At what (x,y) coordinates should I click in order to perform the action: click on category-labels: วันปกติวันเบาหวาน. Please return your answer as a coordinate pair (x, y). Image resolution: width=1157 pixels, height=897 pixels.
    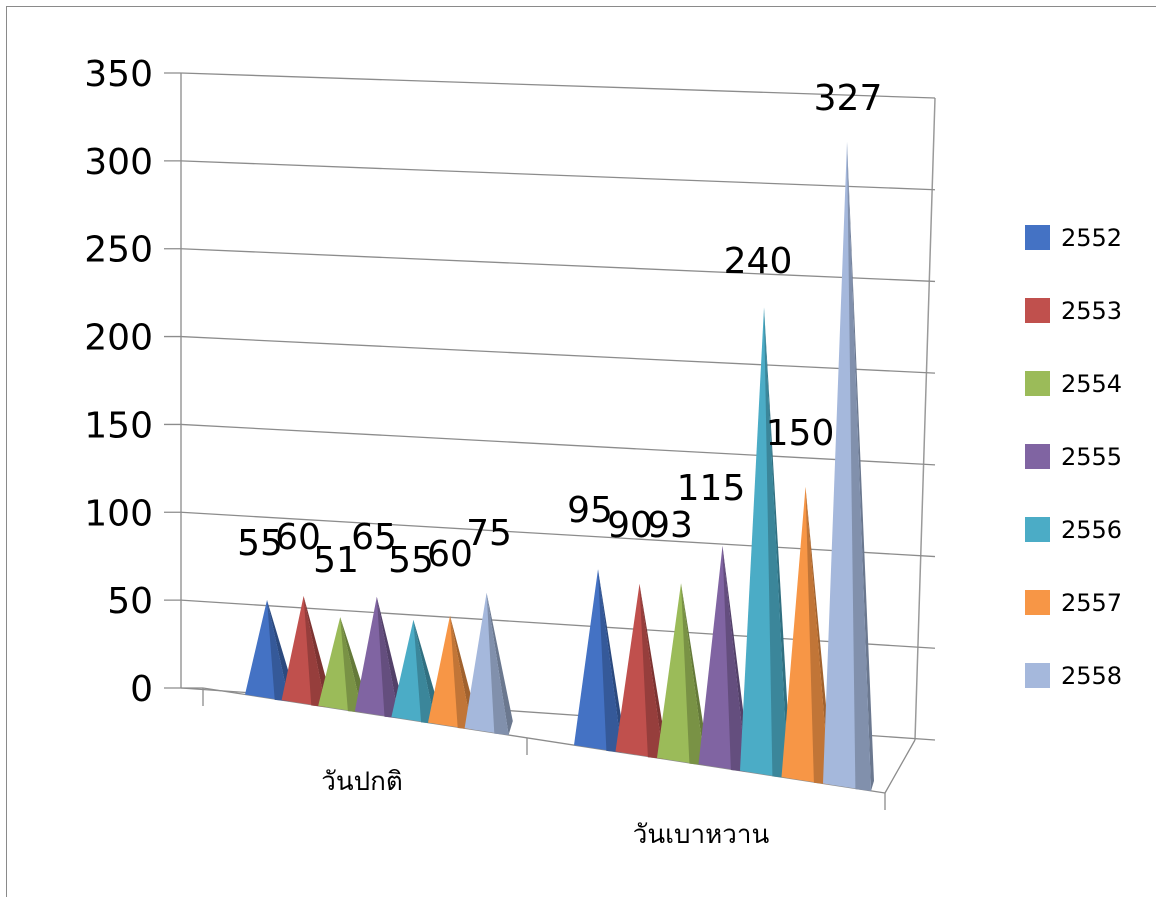
    Looking at the image, I should click on (545, 808).